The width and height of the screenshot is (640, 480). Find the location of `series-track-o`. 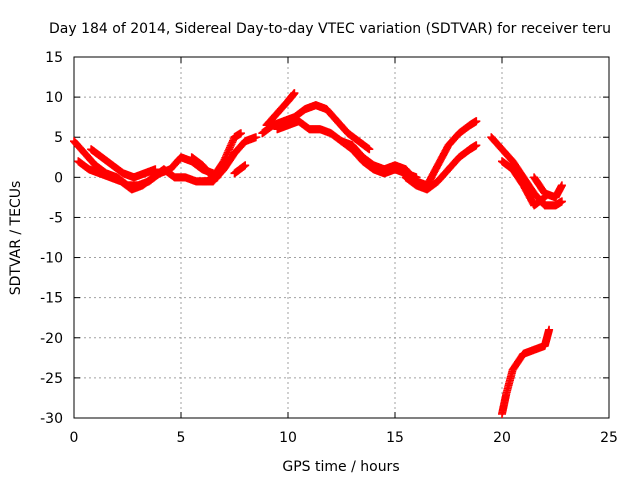

series-track-o is located at coordinates (526, 371).